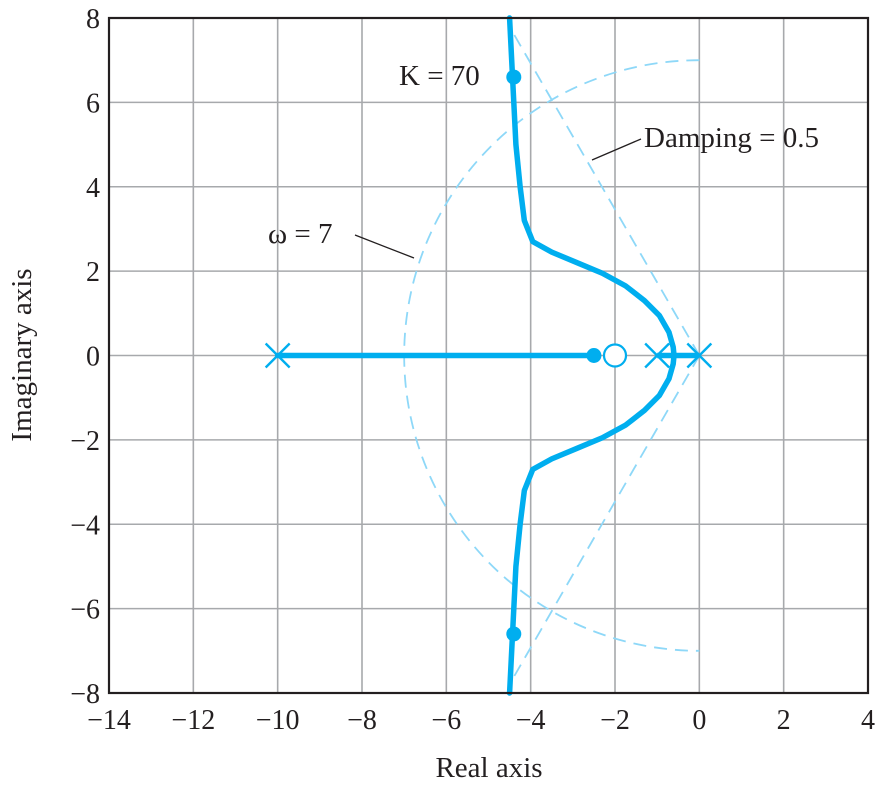 The image size is (883, 785). Describe the element at coordinates (85, 694) in the screenshot. I see `y-tick-label: −8` at that location.